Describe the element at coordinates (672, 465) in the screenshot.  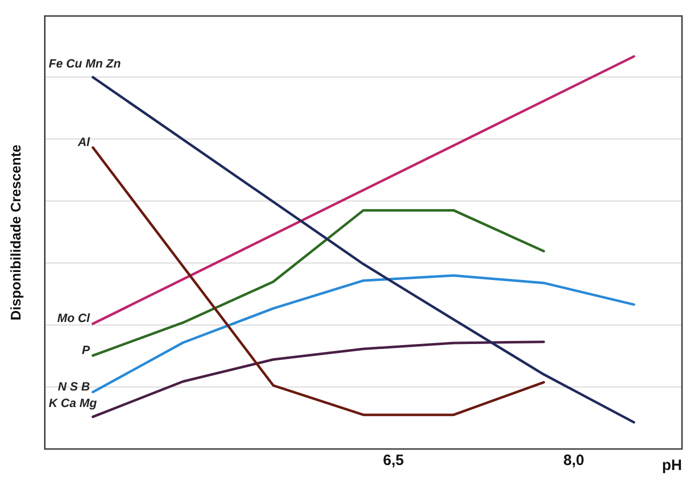
I see `x-axis-title: pH` at that location.